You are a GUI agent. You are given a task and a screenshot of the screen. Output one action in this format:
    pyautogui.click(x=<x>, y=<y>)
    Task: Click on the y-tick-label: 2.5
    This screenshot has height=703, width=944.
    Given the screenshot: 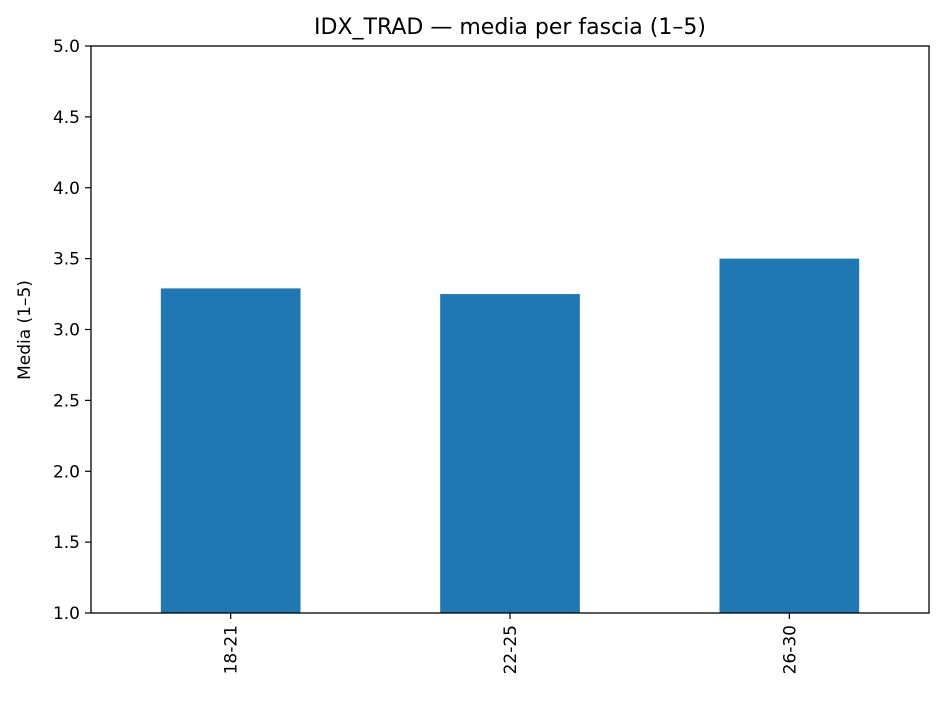 What is the action you would take?
    pyautogui.click(x=66, y=401)
    